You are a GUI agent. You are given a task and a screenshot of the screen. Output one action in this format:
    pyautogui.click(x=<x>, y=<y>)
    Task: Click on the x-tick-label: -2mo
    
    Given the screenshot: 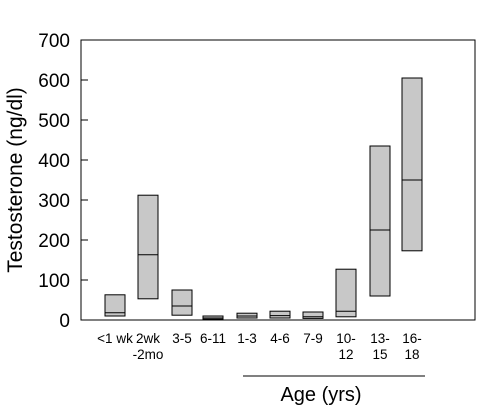 What is the action you would take?
    pyautogui.click(x=148, y=354)
    